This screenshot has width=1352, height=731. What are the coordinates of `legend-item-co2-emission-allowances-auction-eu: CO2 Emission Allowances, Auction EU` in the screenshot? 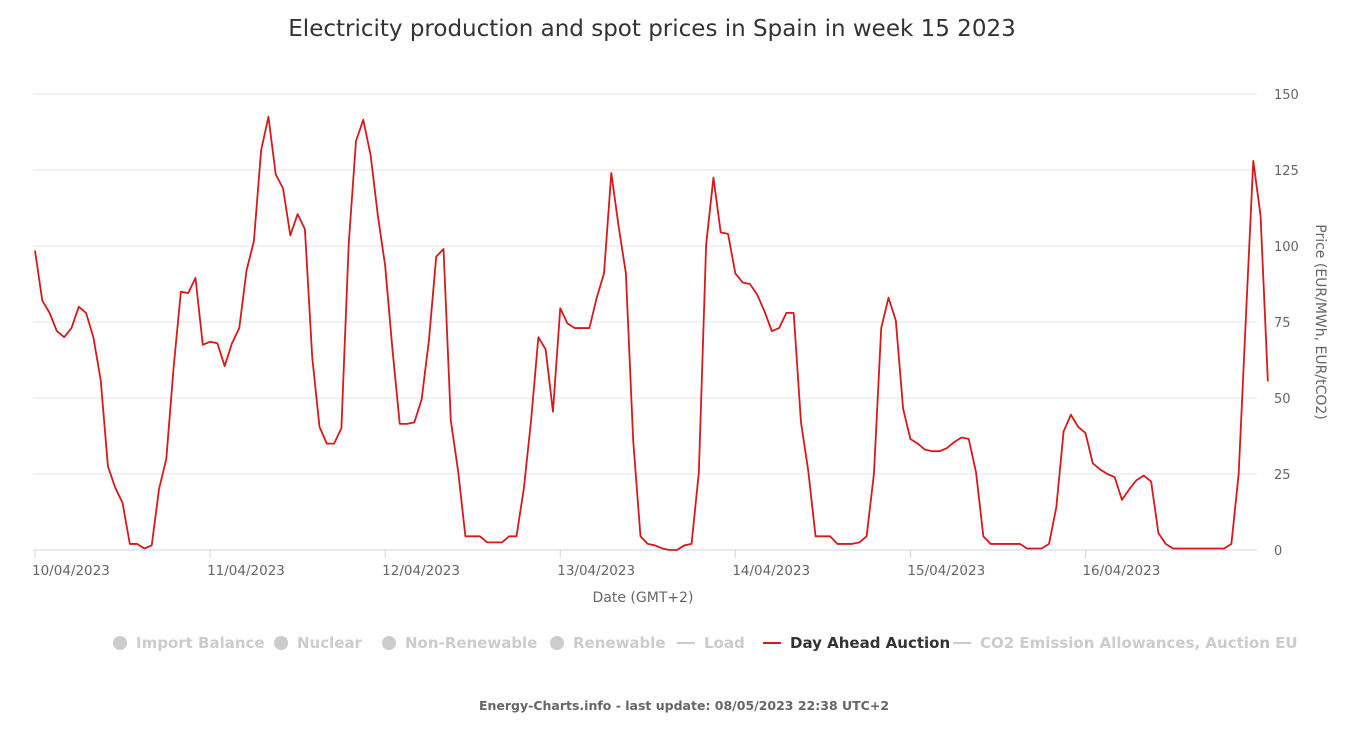 It's located at (1125, 643).